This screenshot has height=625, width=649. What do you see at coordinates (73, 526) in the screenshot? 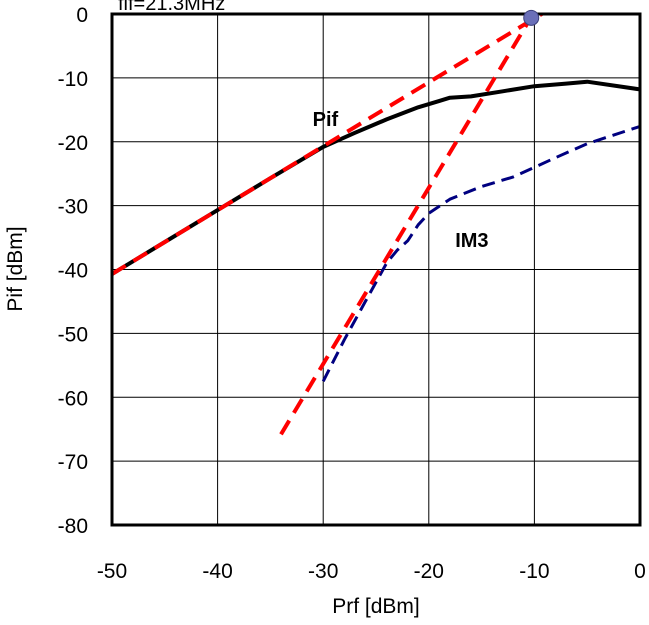
I see `y-tick-label: -80` at bounding box center [73, 526].